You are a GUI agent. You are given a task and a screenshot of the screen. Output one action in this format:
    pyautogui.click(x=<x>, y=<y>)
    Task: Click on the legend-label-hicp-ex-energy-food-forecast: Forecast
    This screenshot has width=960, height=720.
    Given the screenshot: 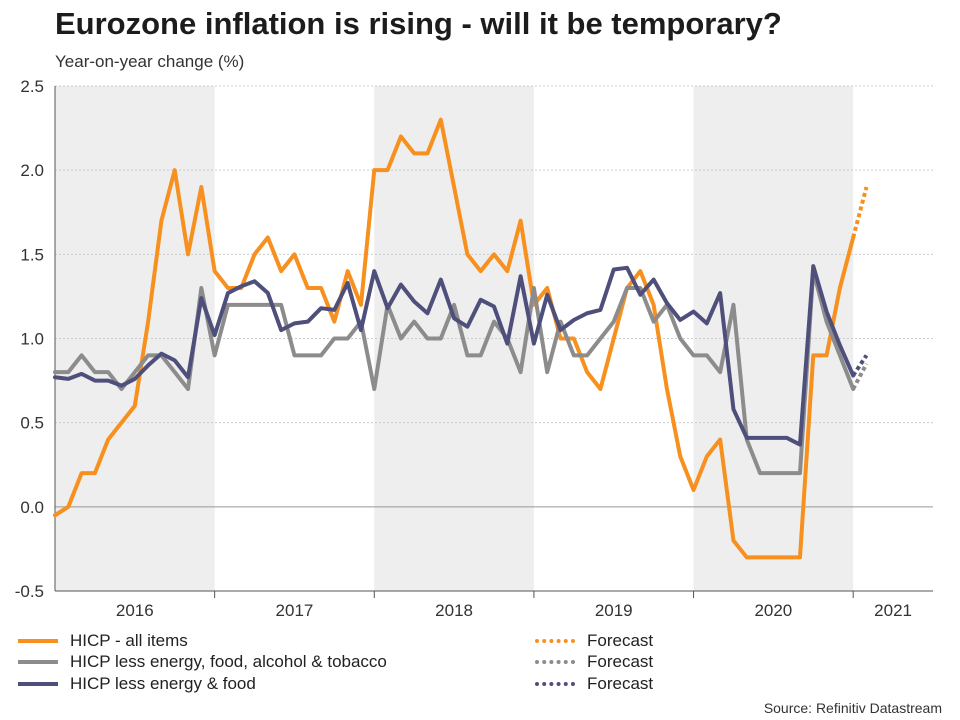 What is the action you would take?
    pyautogui.click(x=620, y=683)
    